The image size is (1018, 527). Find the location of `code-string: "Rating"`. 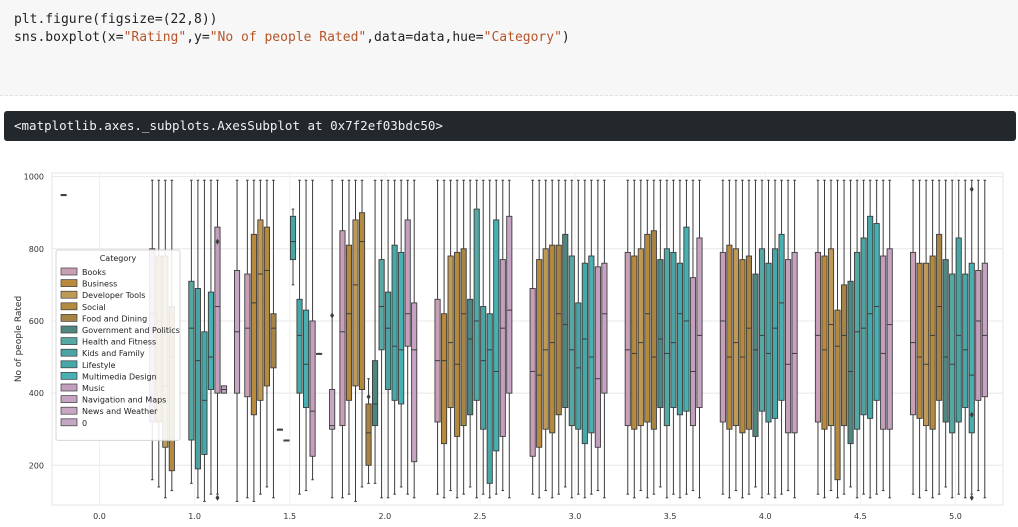

code-string: "Rating" is located at coordinates (155, 37).